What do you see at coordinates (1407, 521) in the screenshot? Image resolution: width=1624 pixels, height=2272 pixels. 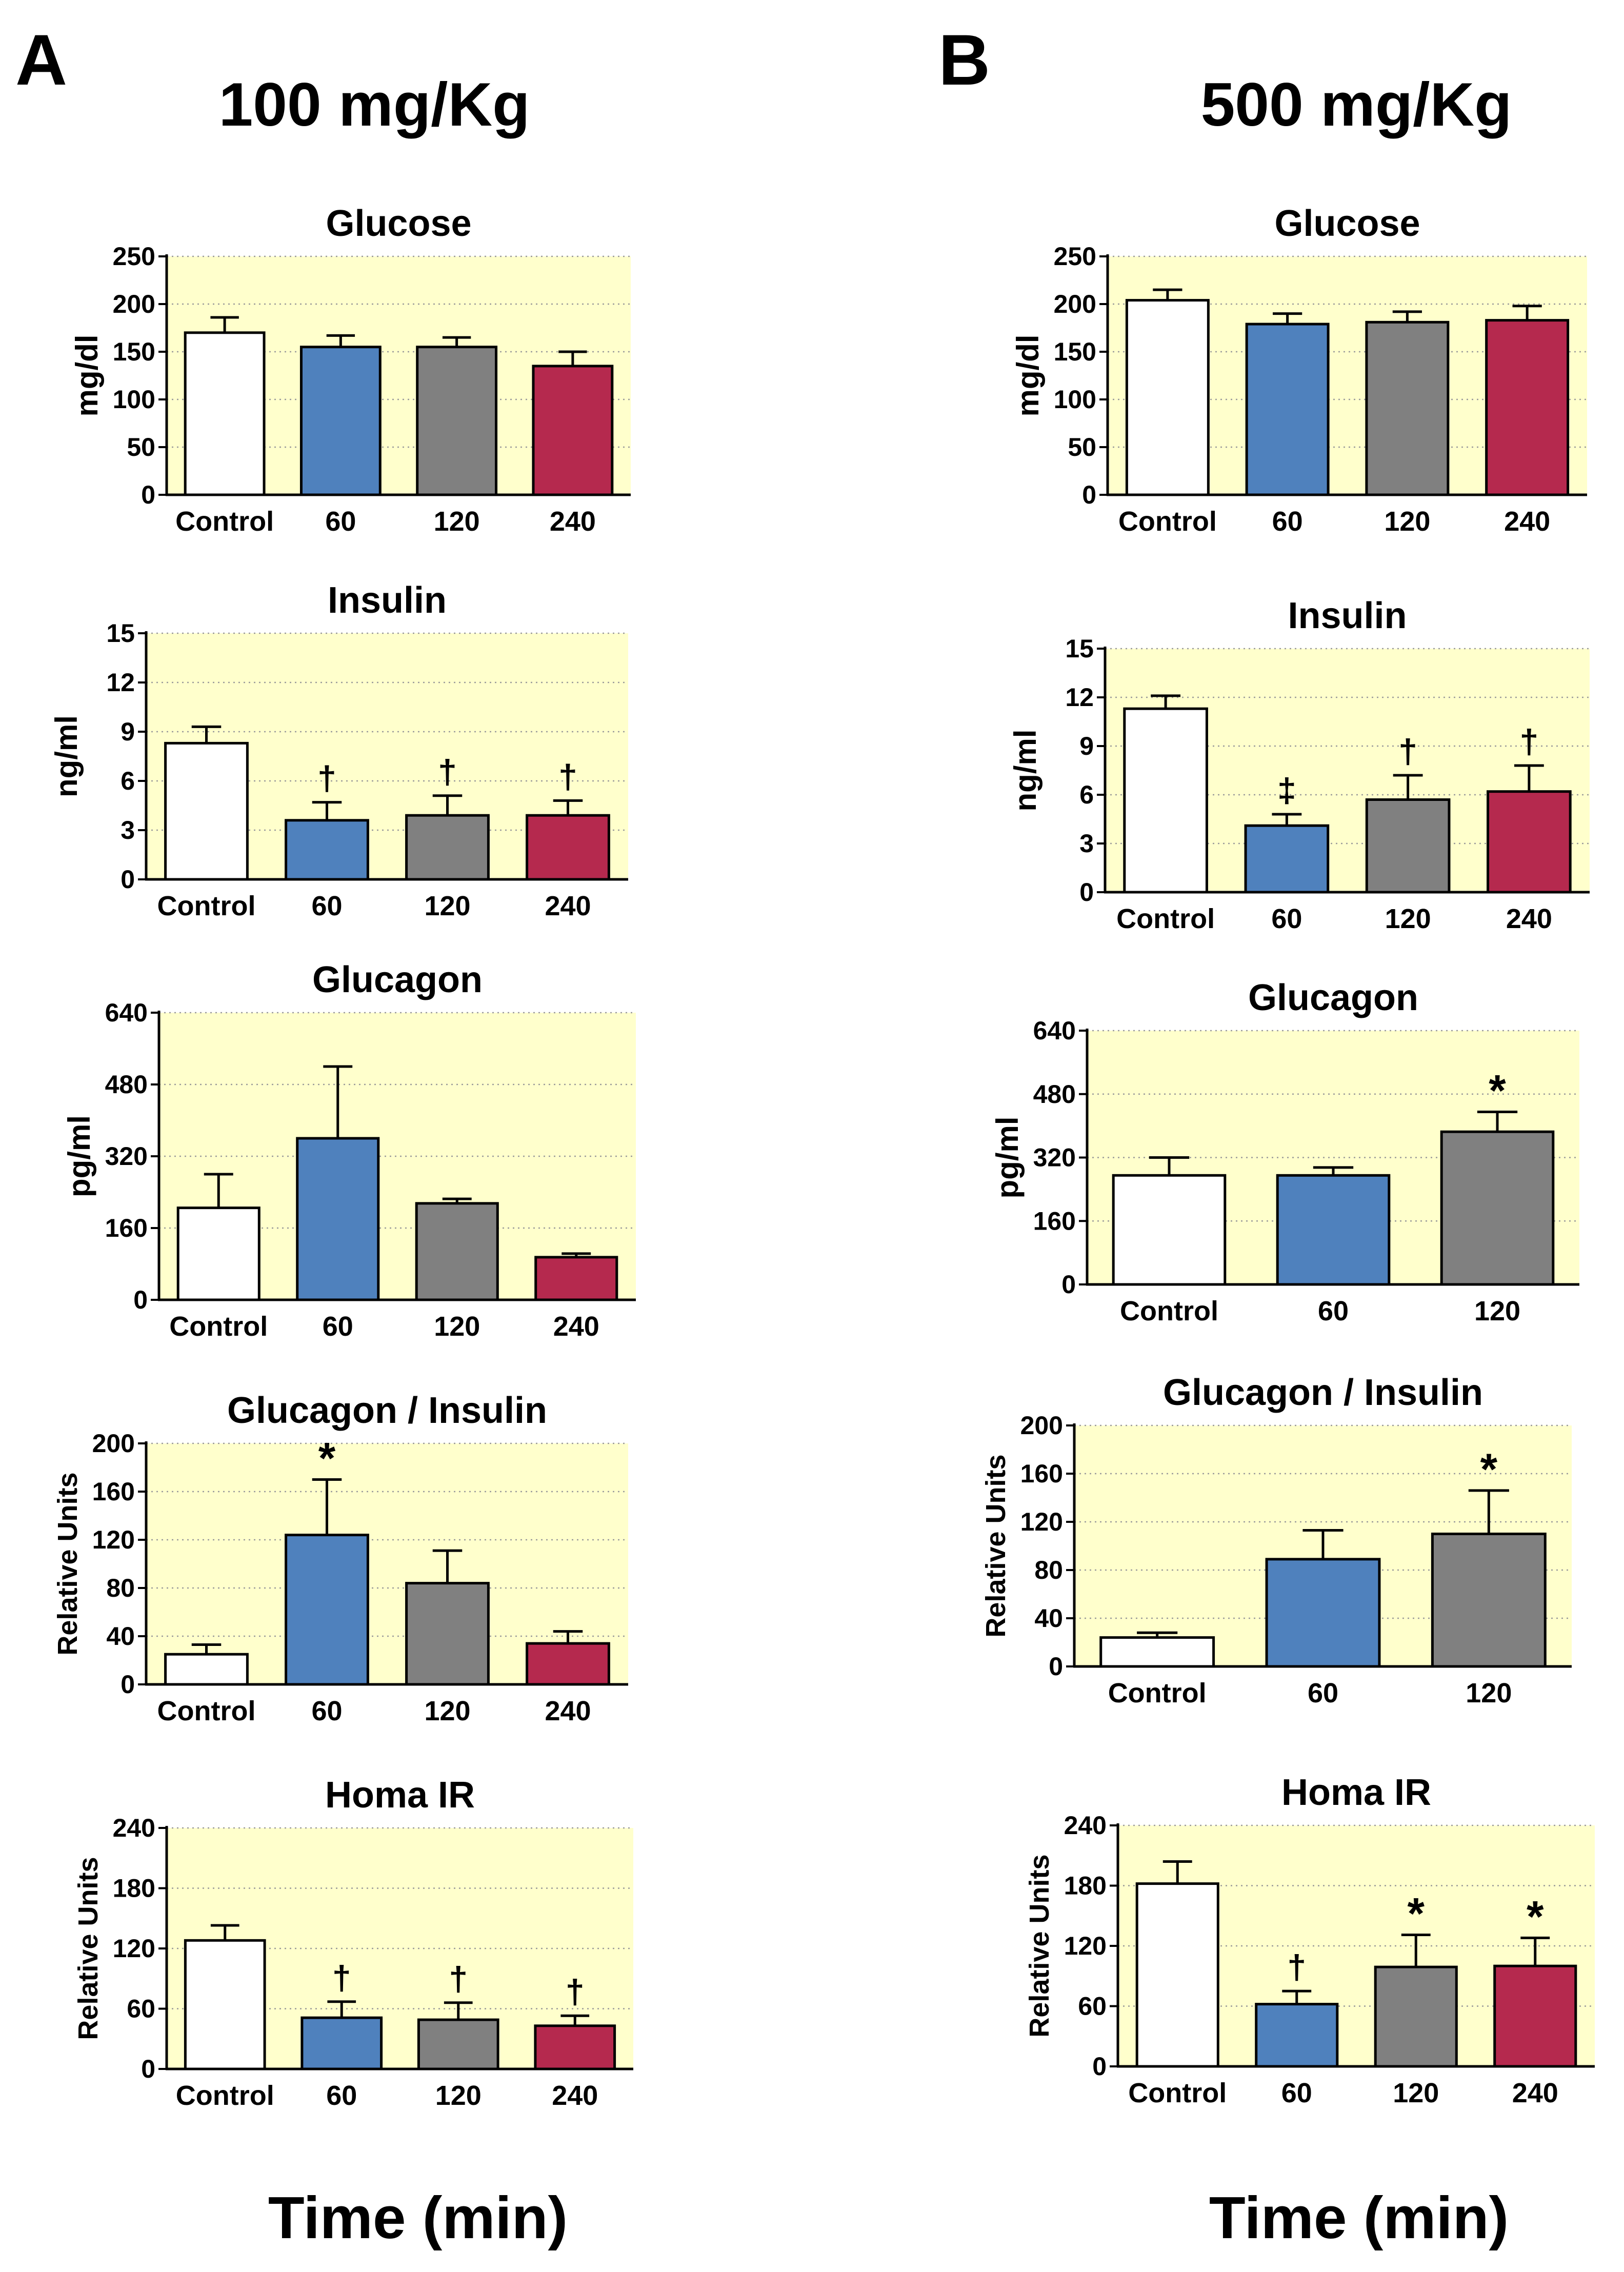 I see `panel-b-glucose-category-120: 120` at bounding box center [1407, 521].